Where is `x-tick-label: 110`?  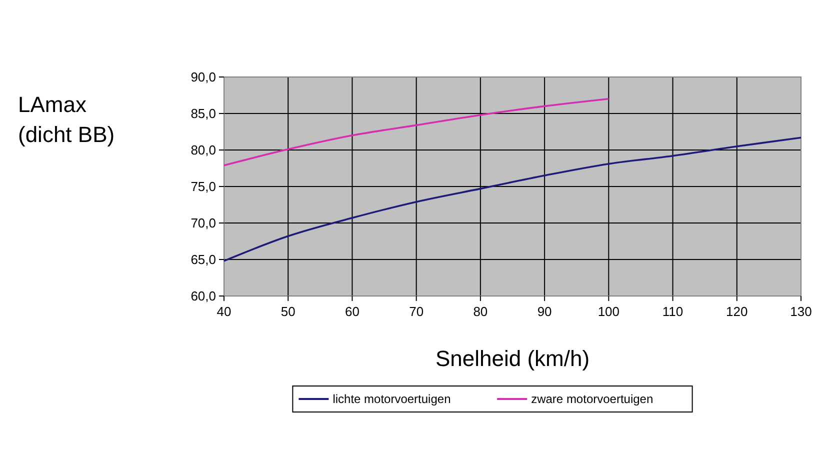
x-tick-label: 110 is located at coordinates (673, 311).